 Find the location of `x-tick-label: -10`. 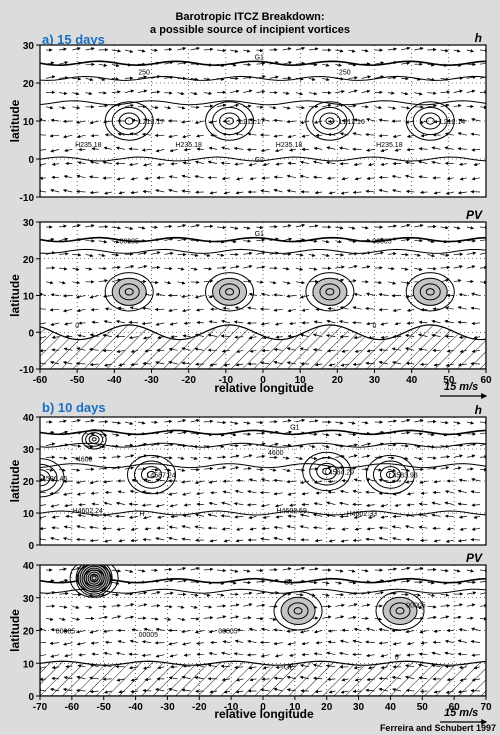

x-tick-label: -10 is located at coordinates (231, 707).